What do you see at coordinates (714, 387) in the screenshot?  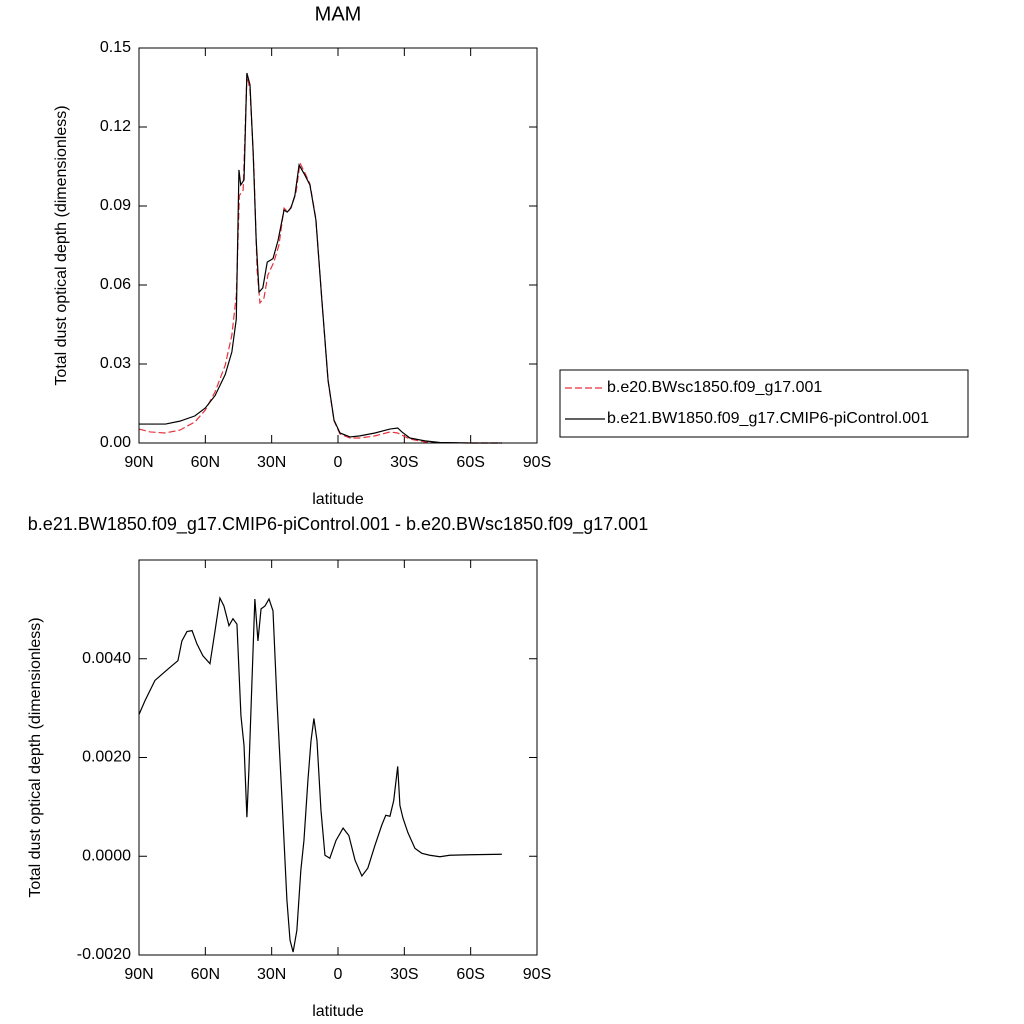 I see `legend-label: b.e20.BWsc1850.f09_g17.001` at bounding box center [714, 387].